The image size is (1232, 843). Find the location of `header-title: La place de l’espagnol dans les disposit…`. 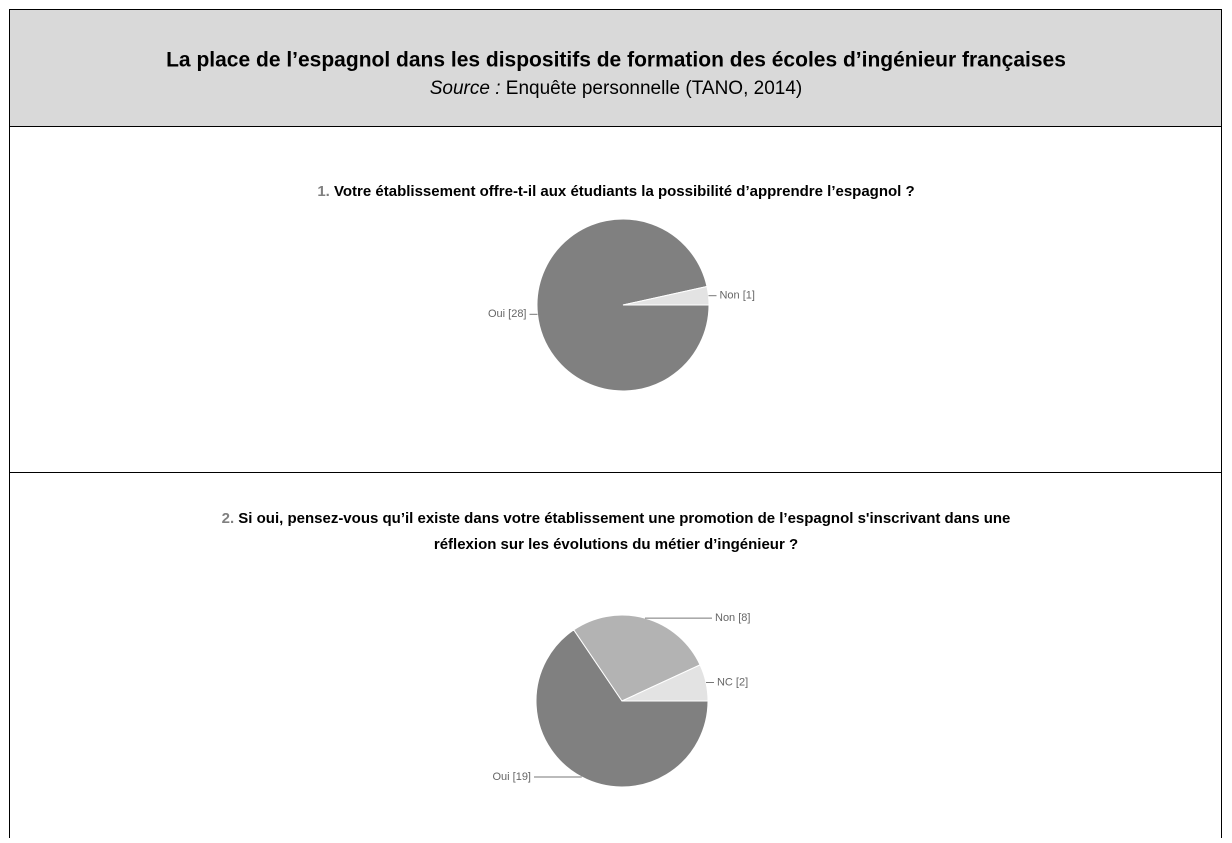

header-title: La place de l’espagnol dans les disposit… is located at coordinates (616, 60).